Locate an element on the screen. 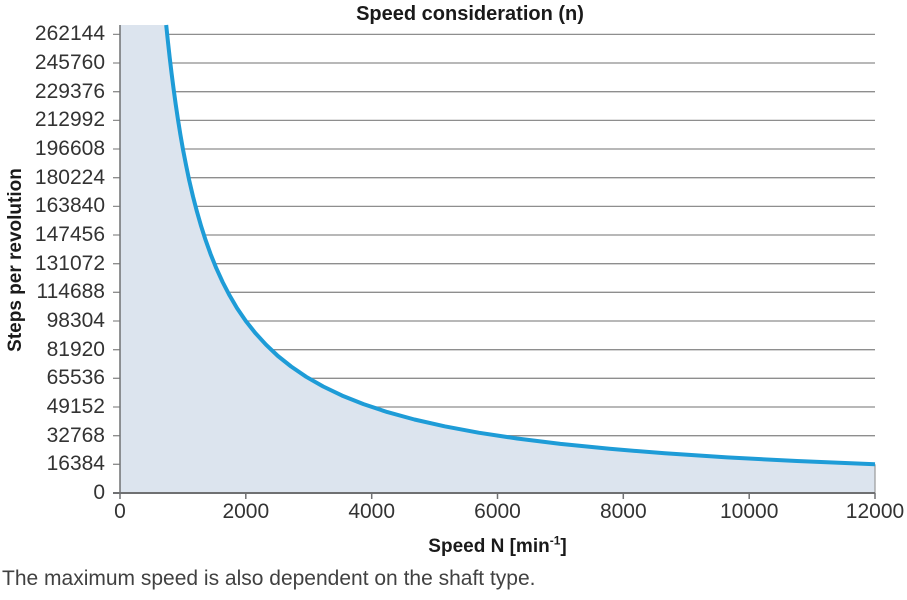 This screenshot has width=907, height=600. y-tick-label: 163840 is located at coordinates (69, 206).